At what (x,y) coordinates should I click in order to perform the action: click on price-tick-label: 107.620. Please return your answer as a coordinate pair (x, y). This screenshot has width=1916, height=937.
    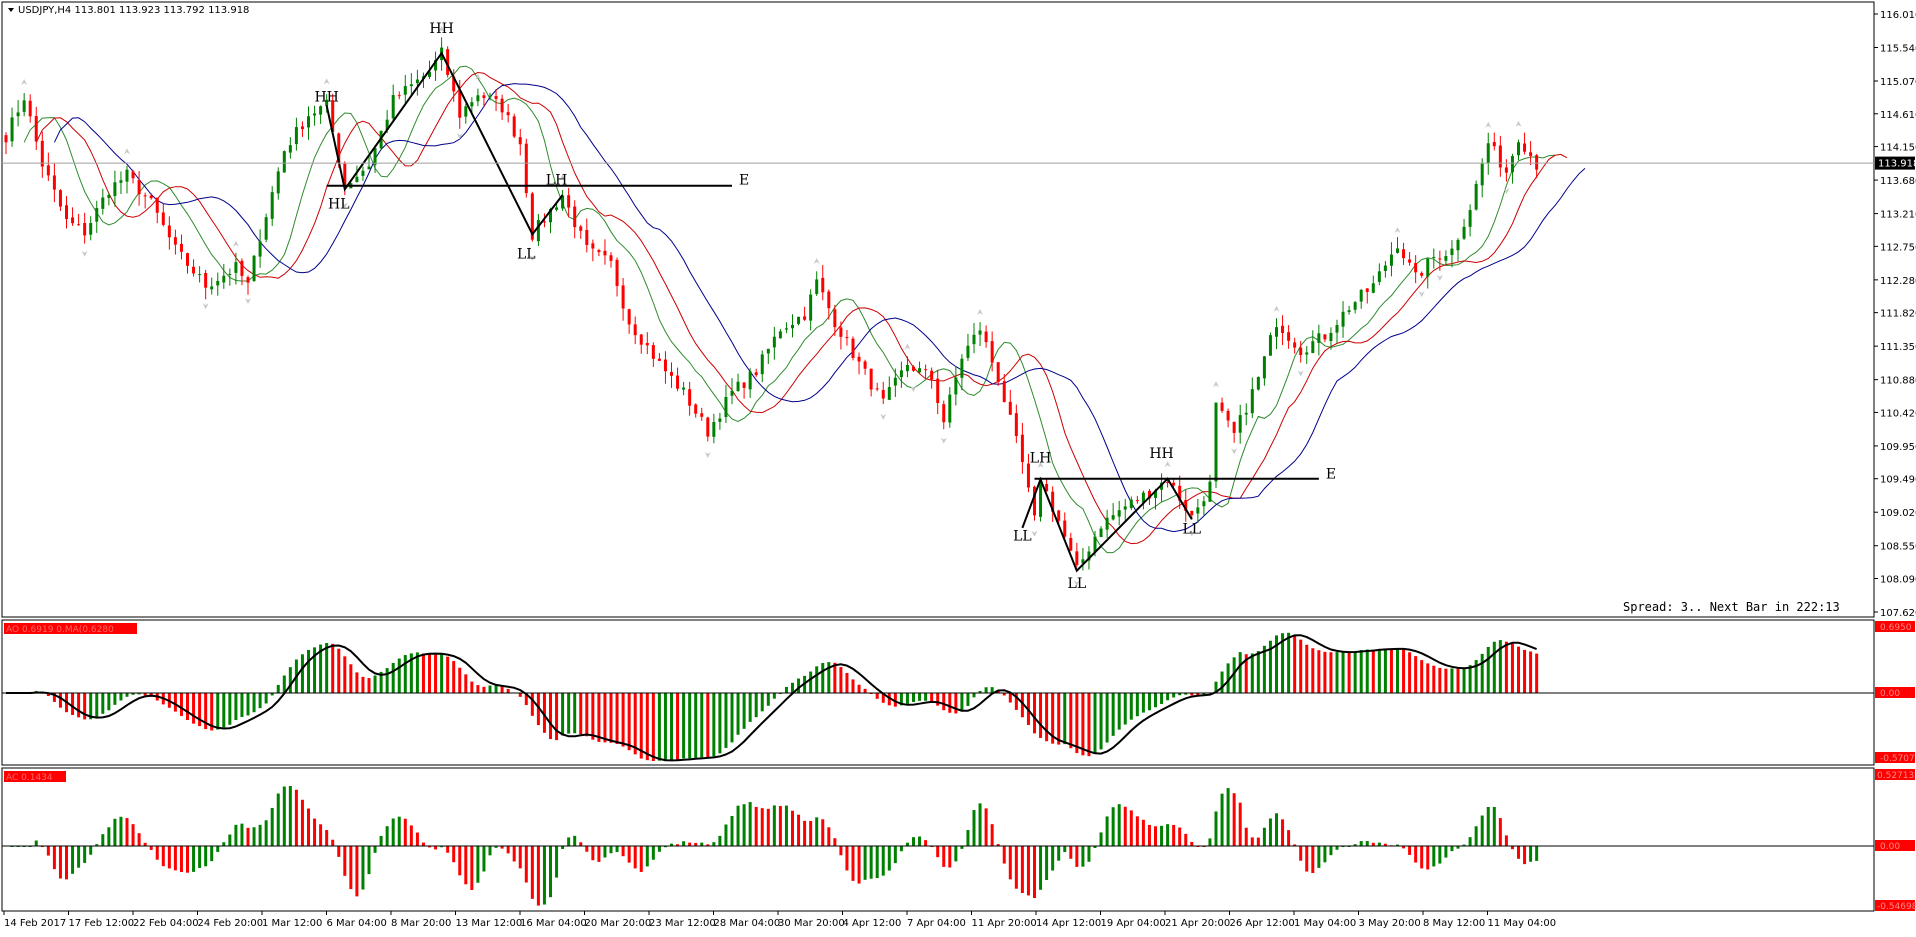
    Looking at the image, I should click on (1898, 613).